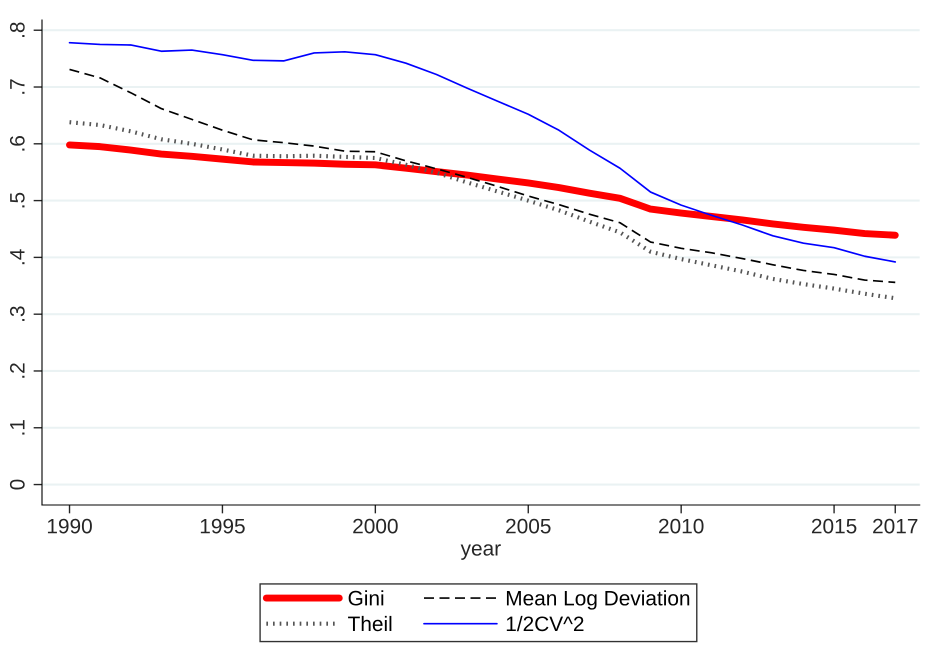 Image resolution: width=929 pixels, height=652 pixels. Describe the element at coordinates (834, 526) in the screenshot. I see `x-tick-label: 2015` at that location.